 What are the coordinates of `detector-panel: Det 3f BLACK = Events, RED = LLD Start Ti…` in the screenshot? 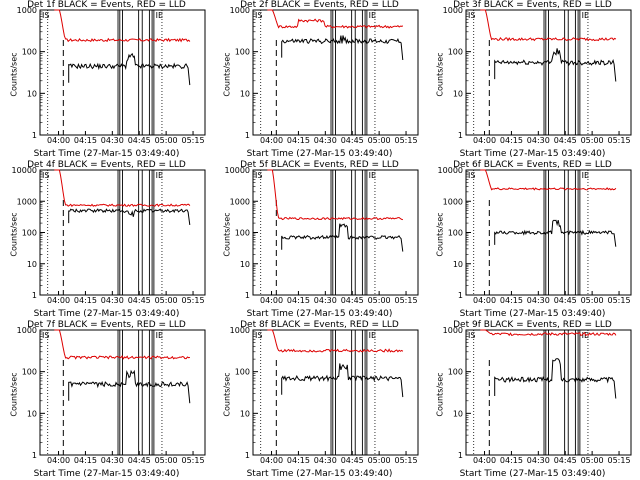 It's located at (532, 80).